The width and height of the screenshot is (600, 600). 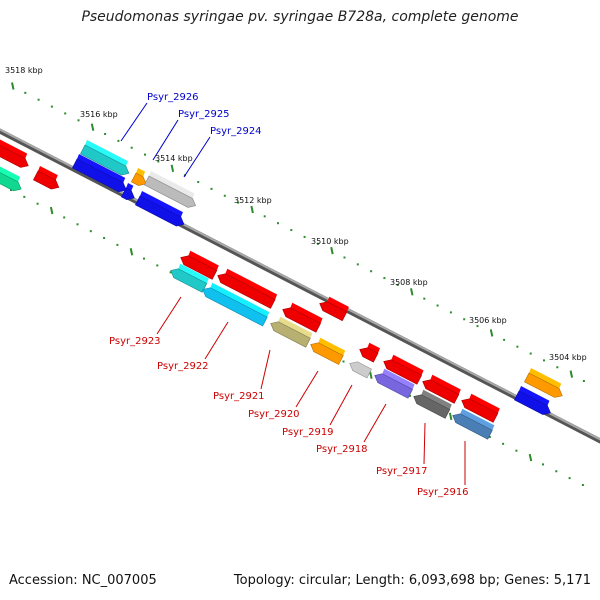 What do you see at coordinates (135, 341) in the screenshot?
I see `gene-label: Psyr_2923` at bounding box center [135, 341].